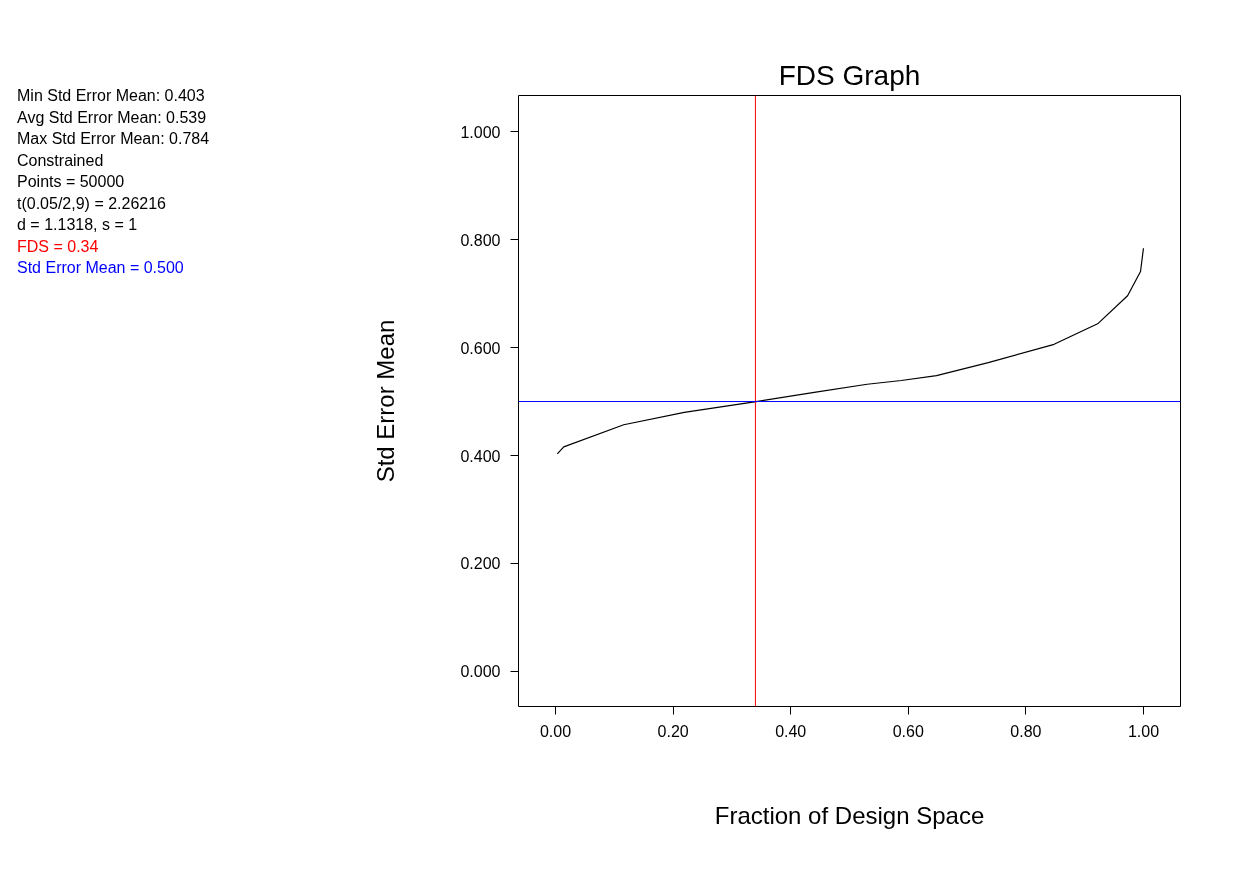 This screenshot has height=869, width=1257. I want to click on y-tick-label: 0.600, so click(480, 348).